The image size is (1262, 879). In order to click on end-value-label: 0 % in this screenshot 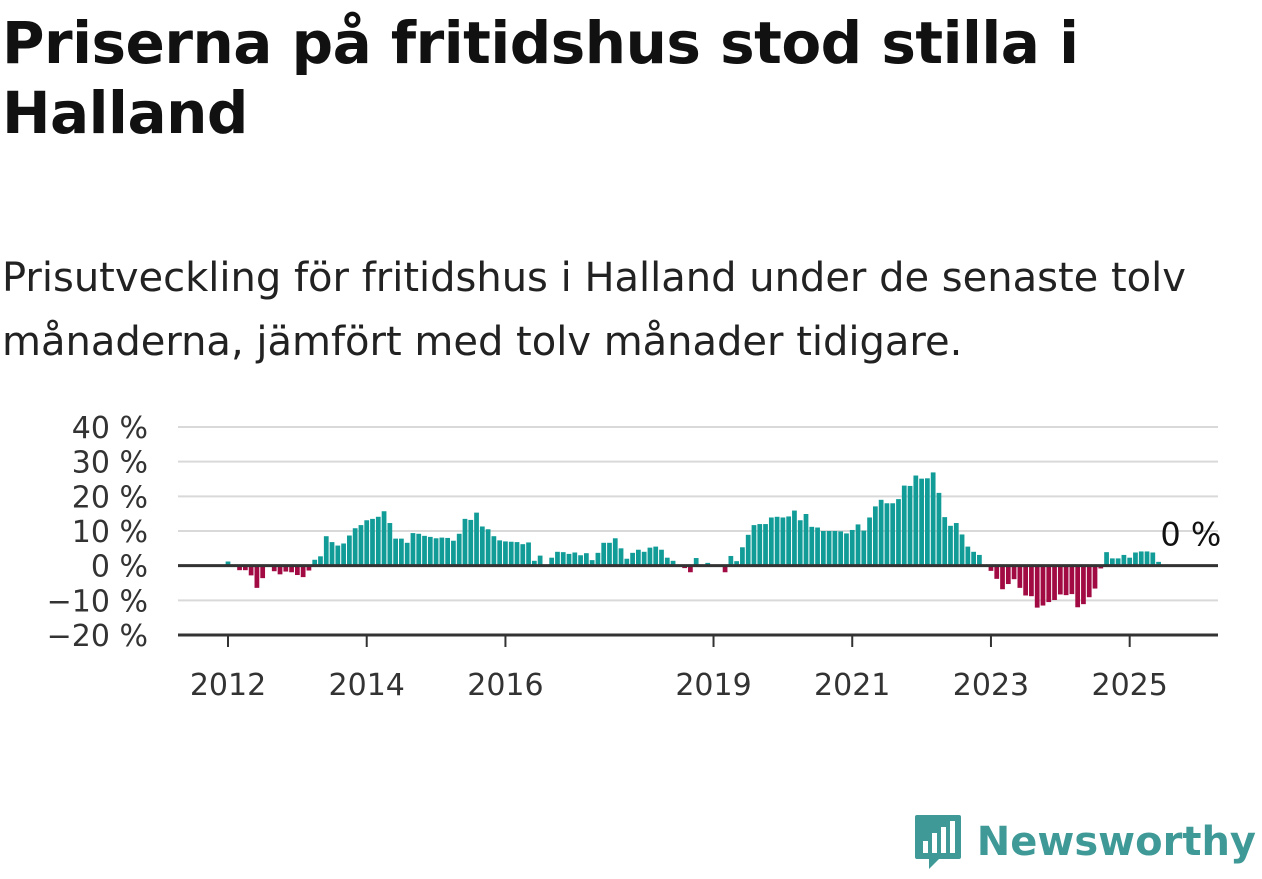, I will do `click(1190, 535)`.